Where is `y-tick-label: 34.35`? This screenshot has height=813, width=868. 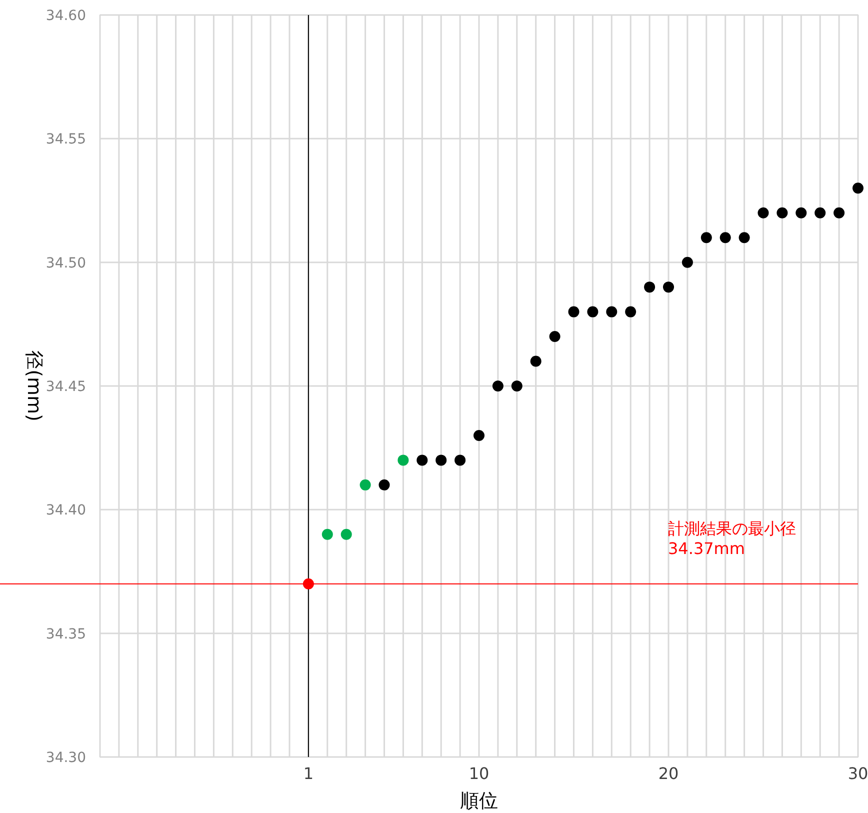
y-tick-label: 34.35 is located at coordinates (66, 634).